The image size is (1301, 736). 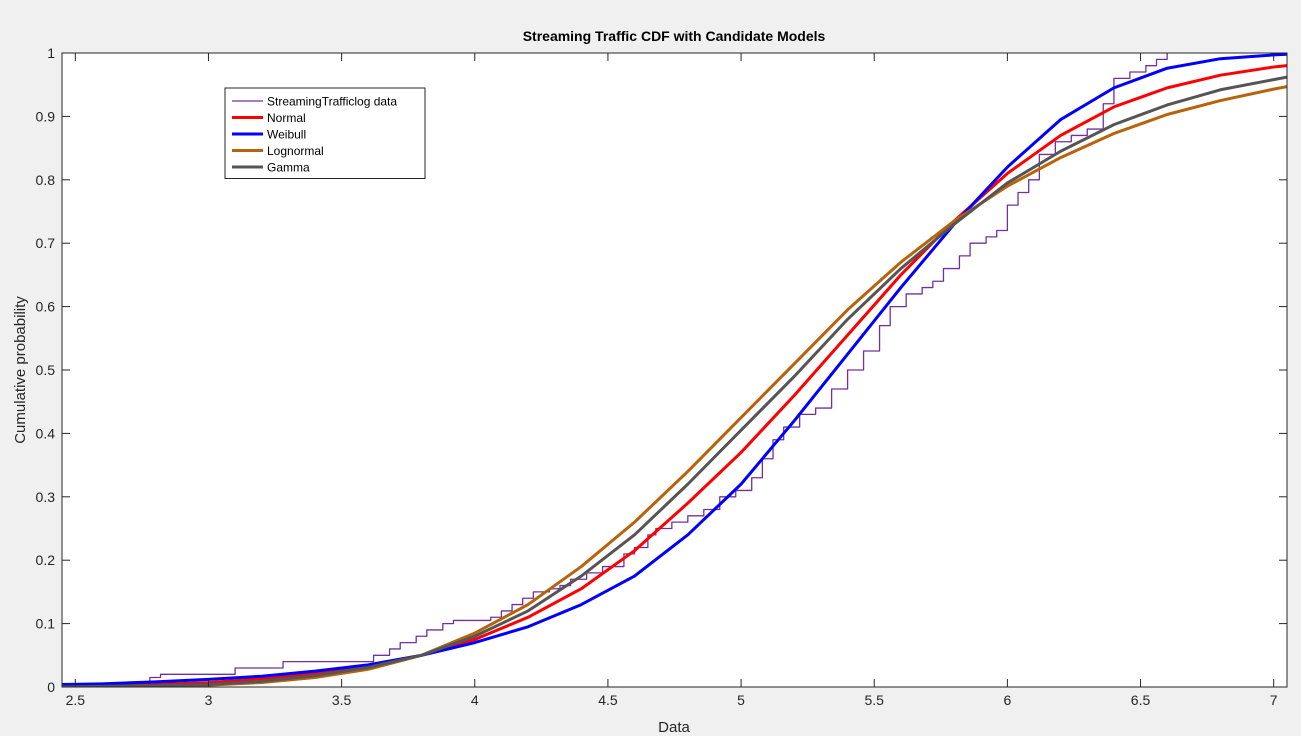 What do you see at coordinates (20, 370) in the screenshot?
I see `y-axis-label: Cumulative probability` at bounding box center [20, 370].